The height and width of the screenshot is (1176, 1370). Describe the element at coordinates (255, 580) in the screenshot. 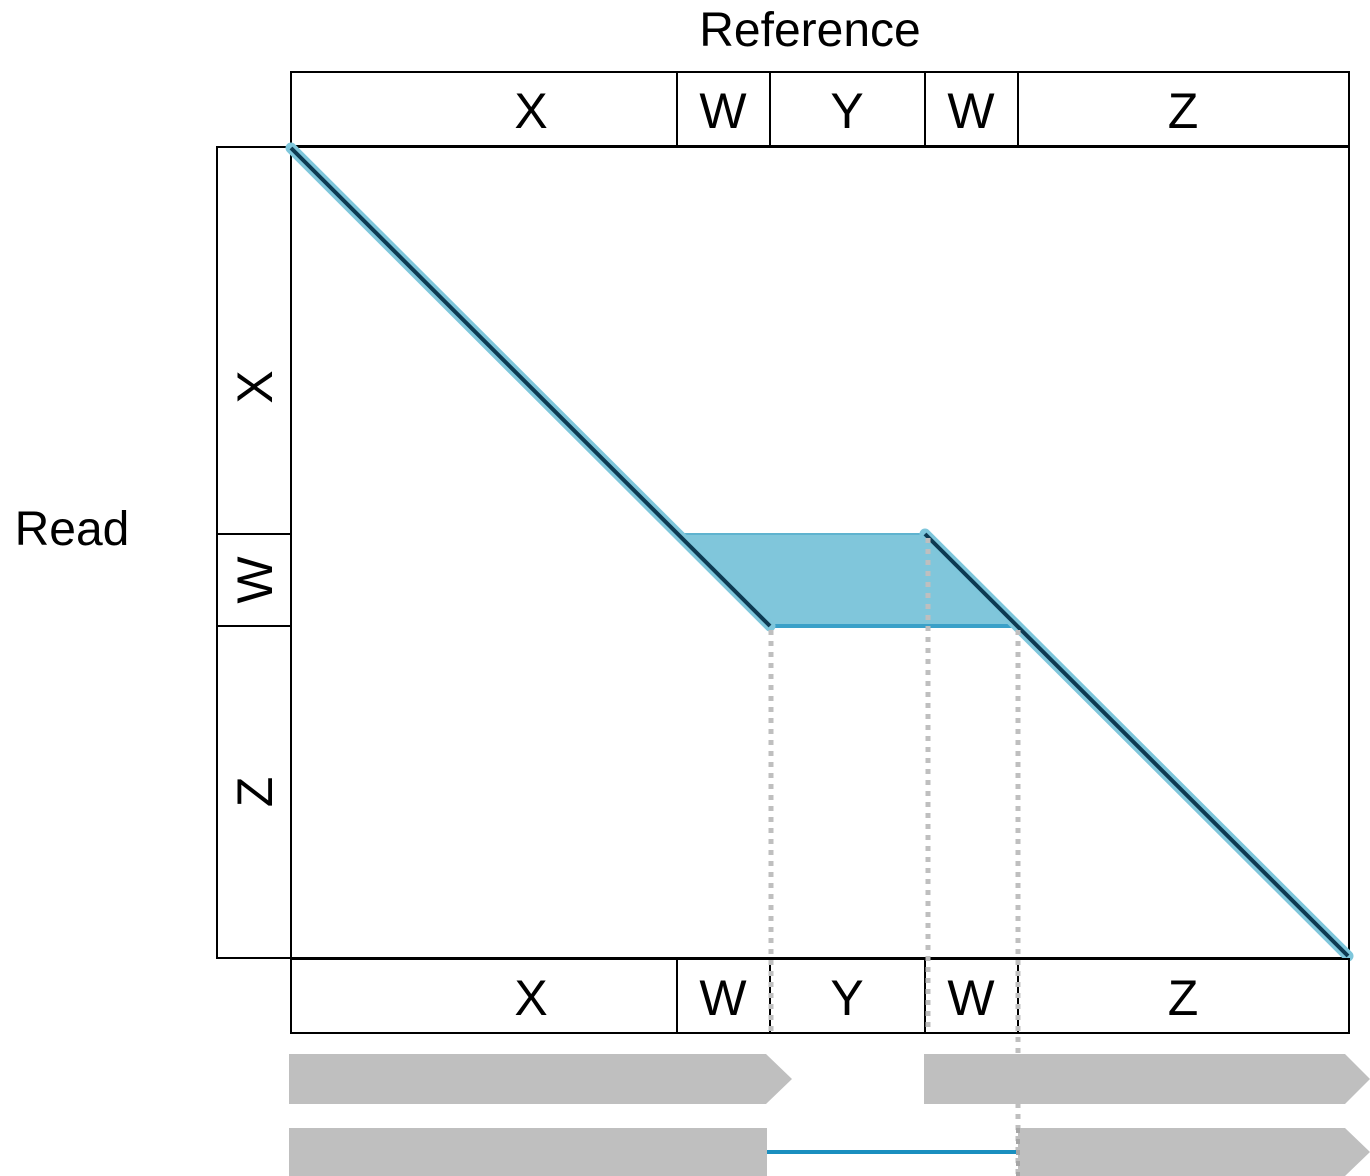

I see `read-segment-label: W` at that location.